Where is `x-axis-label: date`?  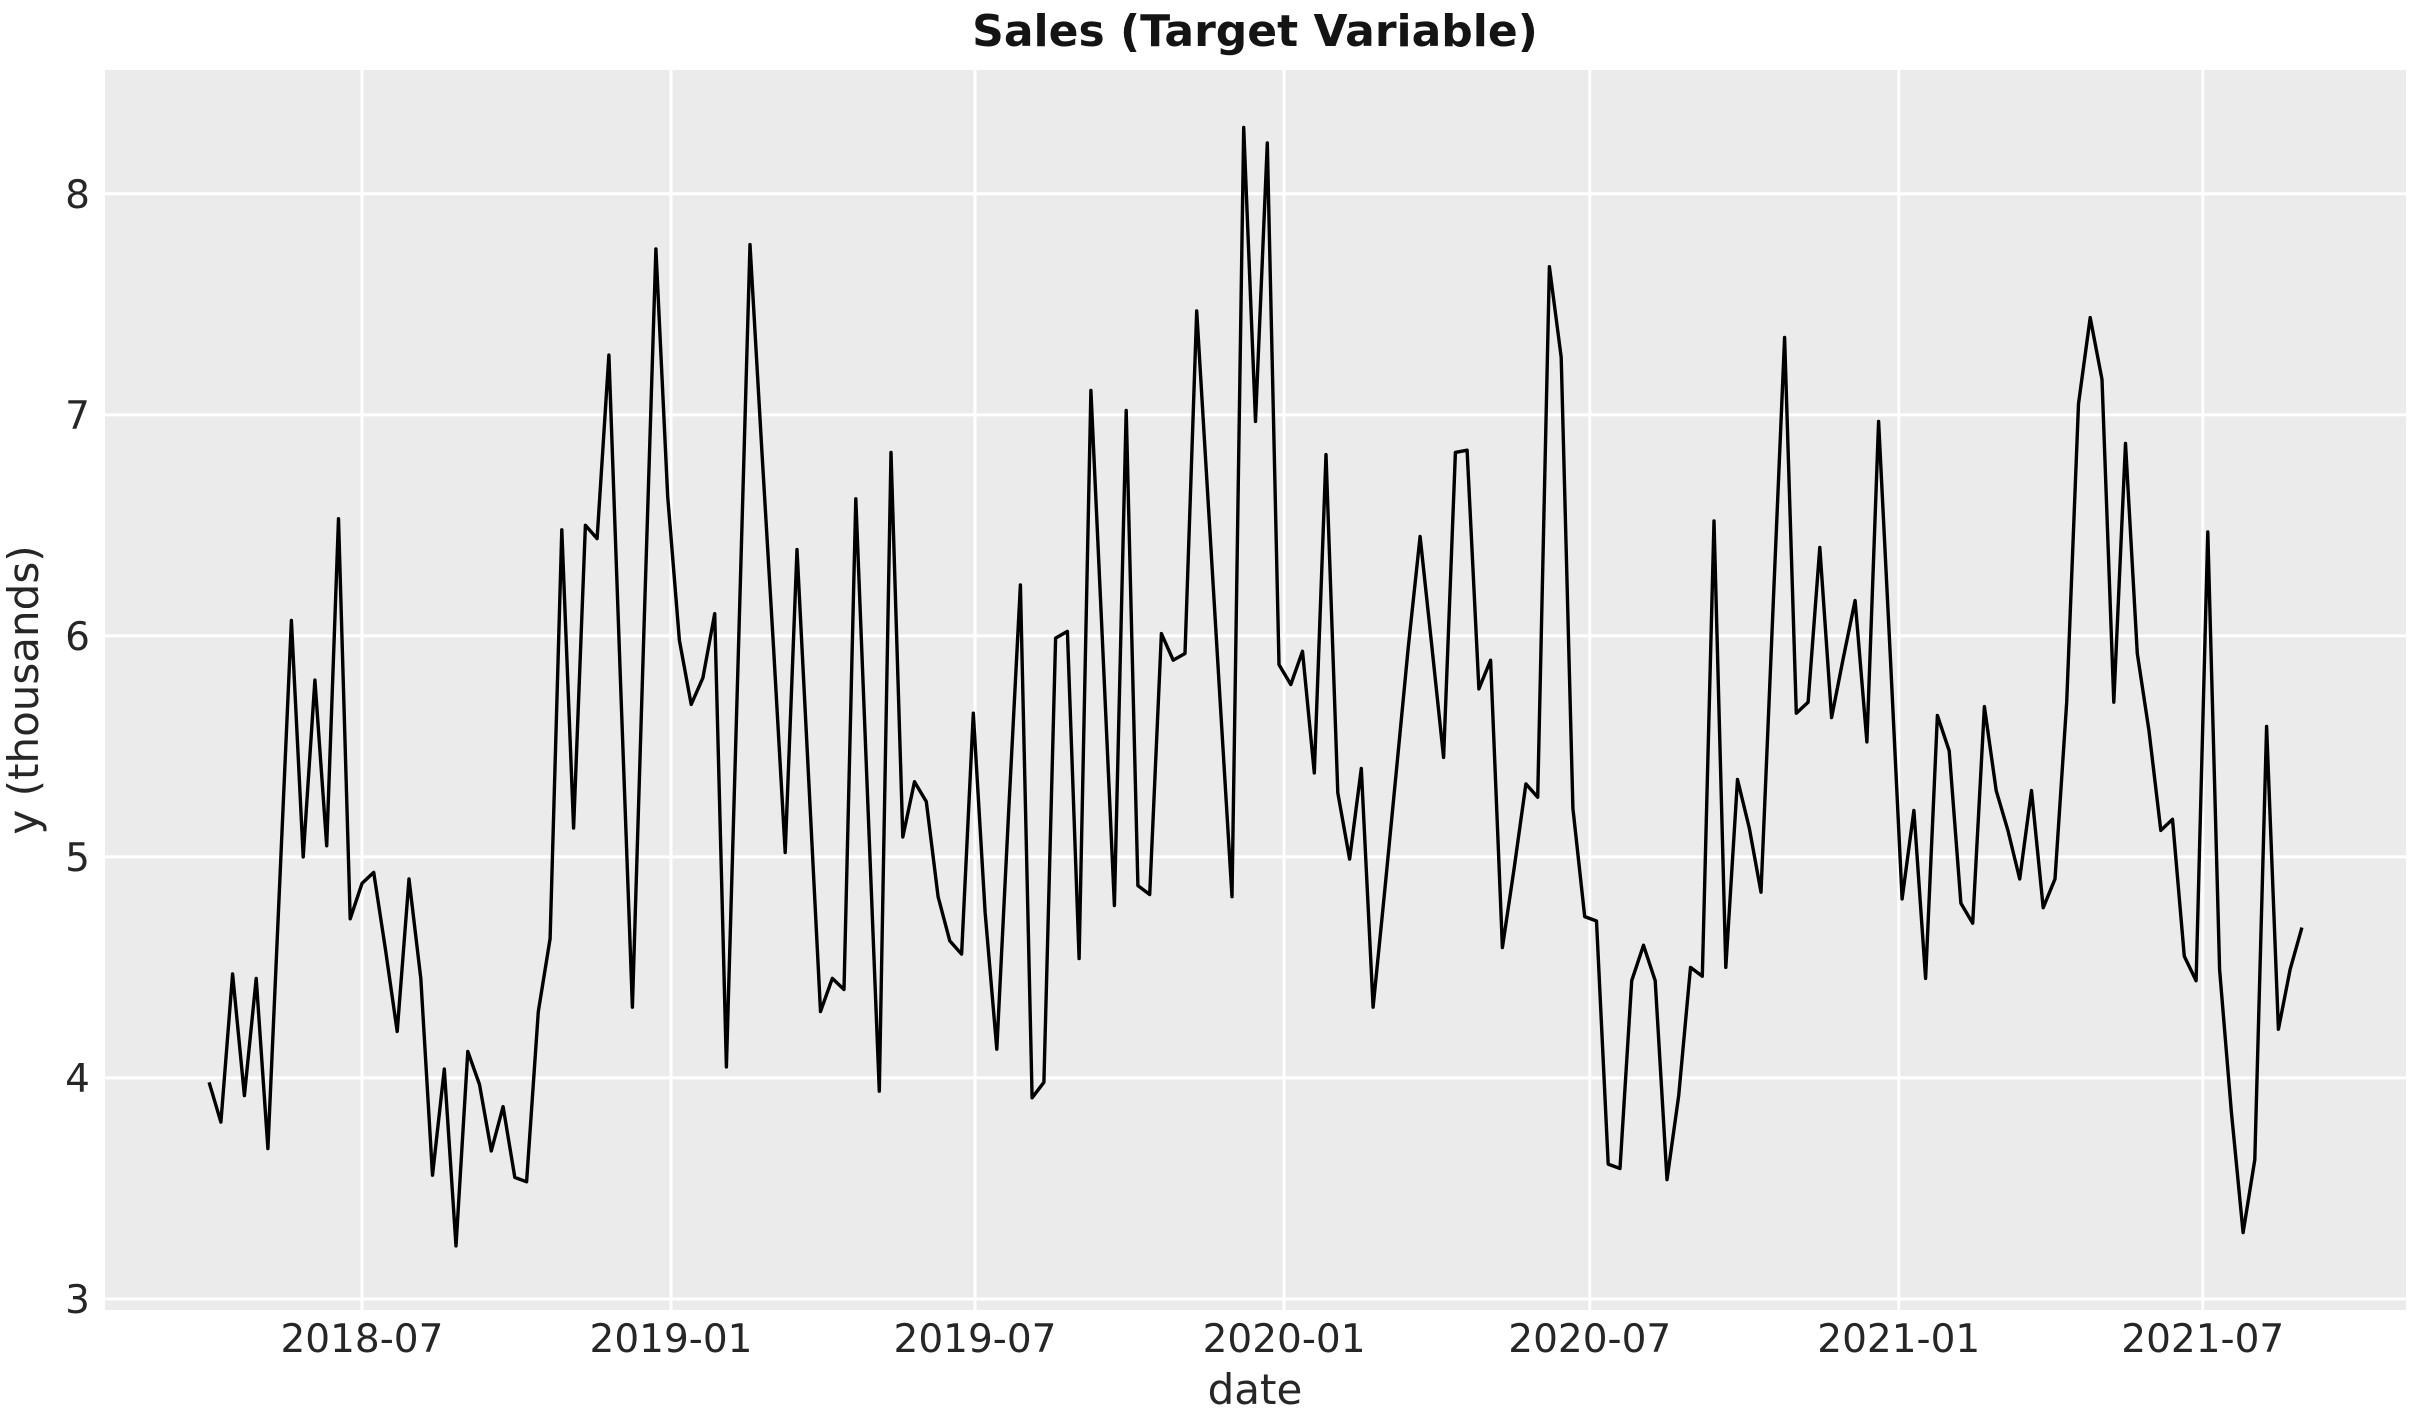
x-axis-label: date is located at coordinates (1255, 1389).